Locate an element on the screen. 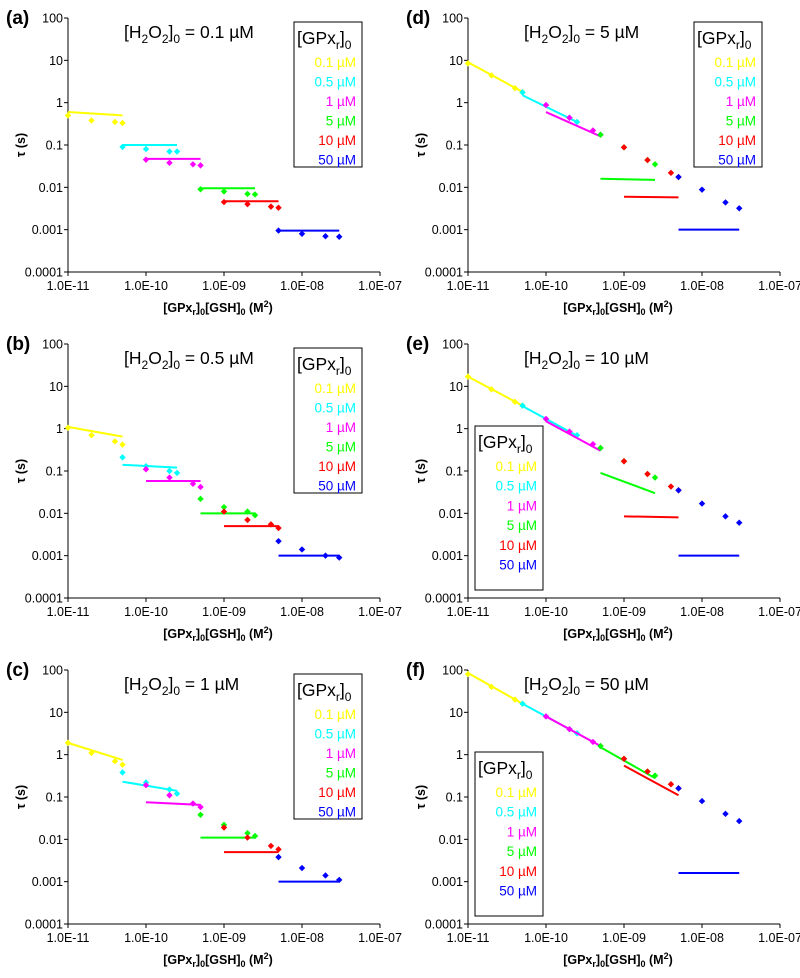 The image size is (800, 978). legend-item: 5 µM is located at coordinates (341, 447).